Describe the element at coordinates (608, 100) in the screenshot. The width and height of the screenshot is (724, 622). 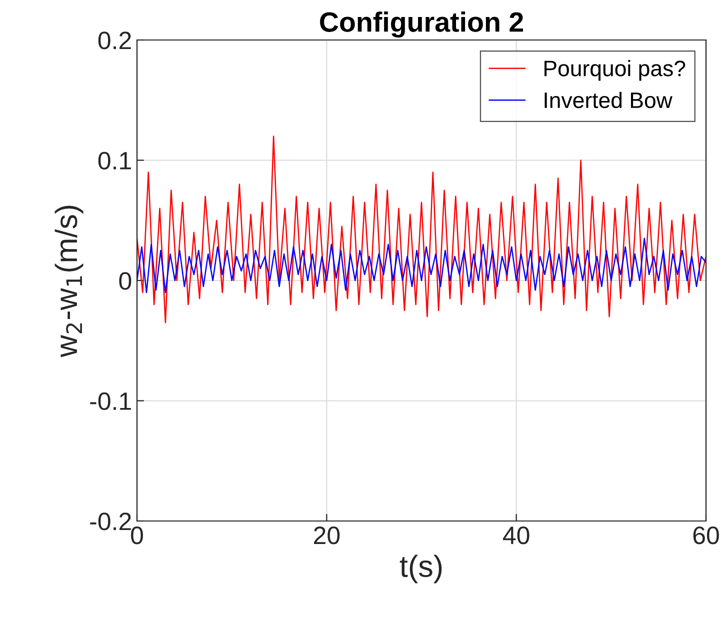
I see `legend-label: Inverted Bow` at that location.